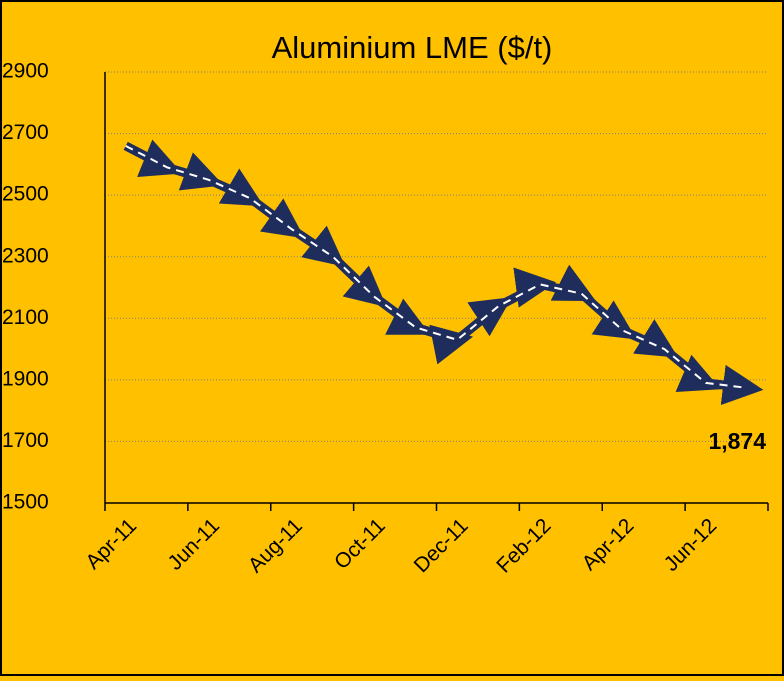  Describe the element at coordinates (25, 317) in the screenshot. I see `y-tick-label: 2100` at that location.